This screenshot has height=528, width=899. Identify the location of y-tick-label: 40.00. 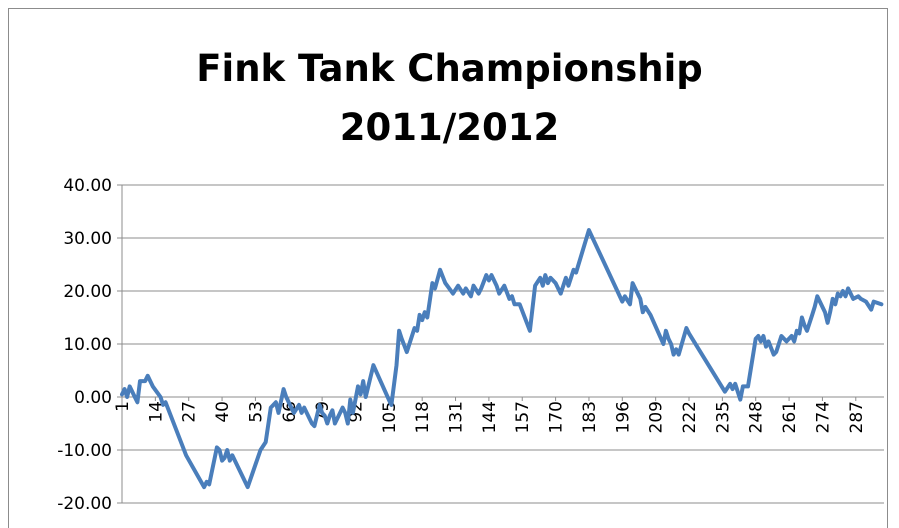
(87, 186).